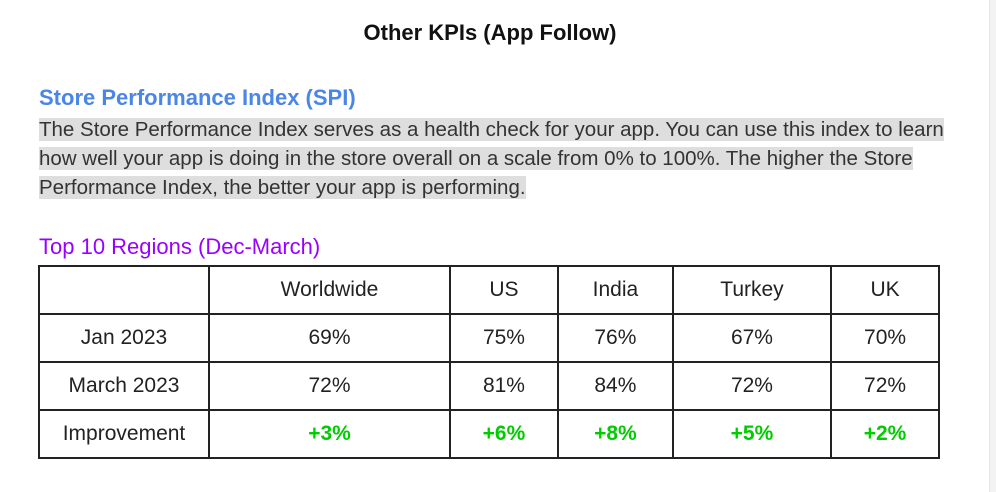 The width and height of the screenshot is (996, 492). I want to click on row-label: Improvement, so click(124, 434).